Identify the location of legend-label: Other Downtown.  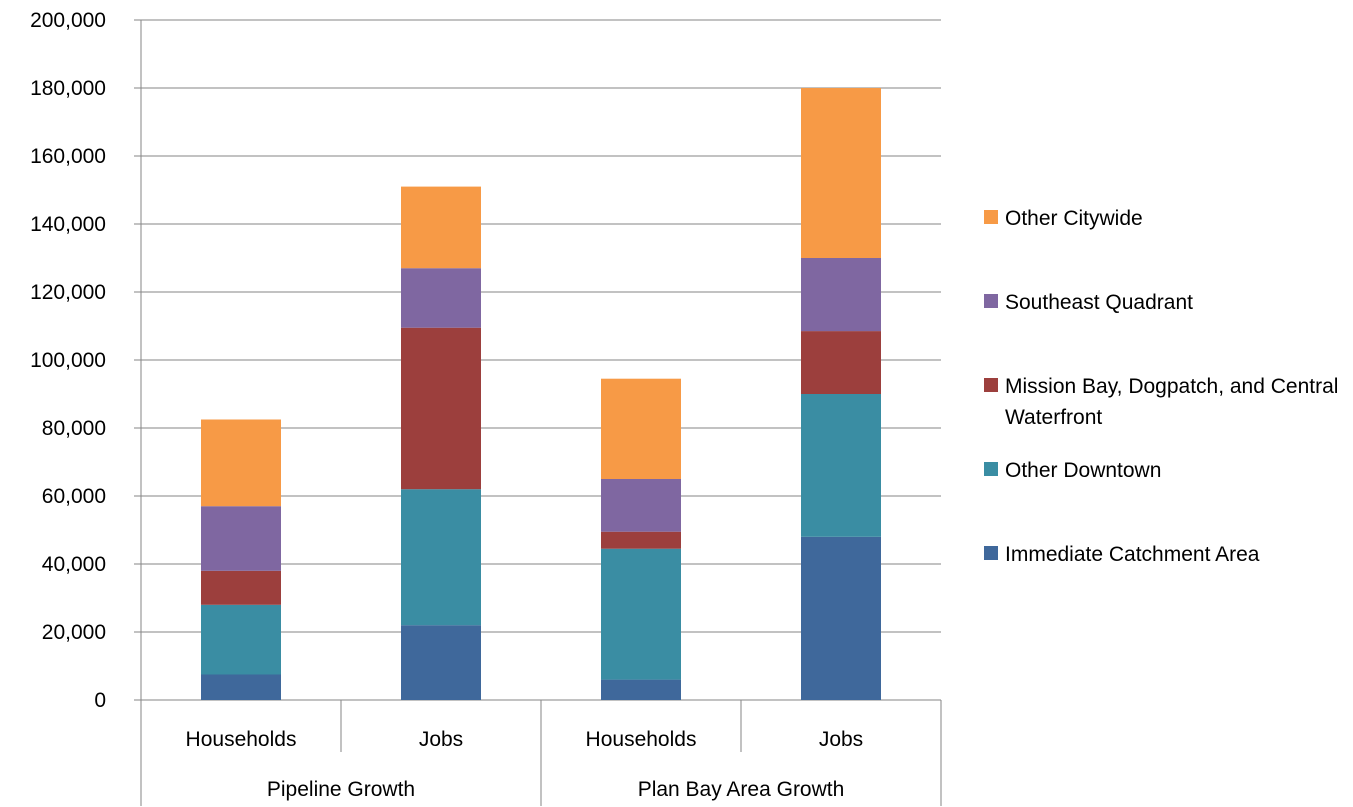
(1083, 470).